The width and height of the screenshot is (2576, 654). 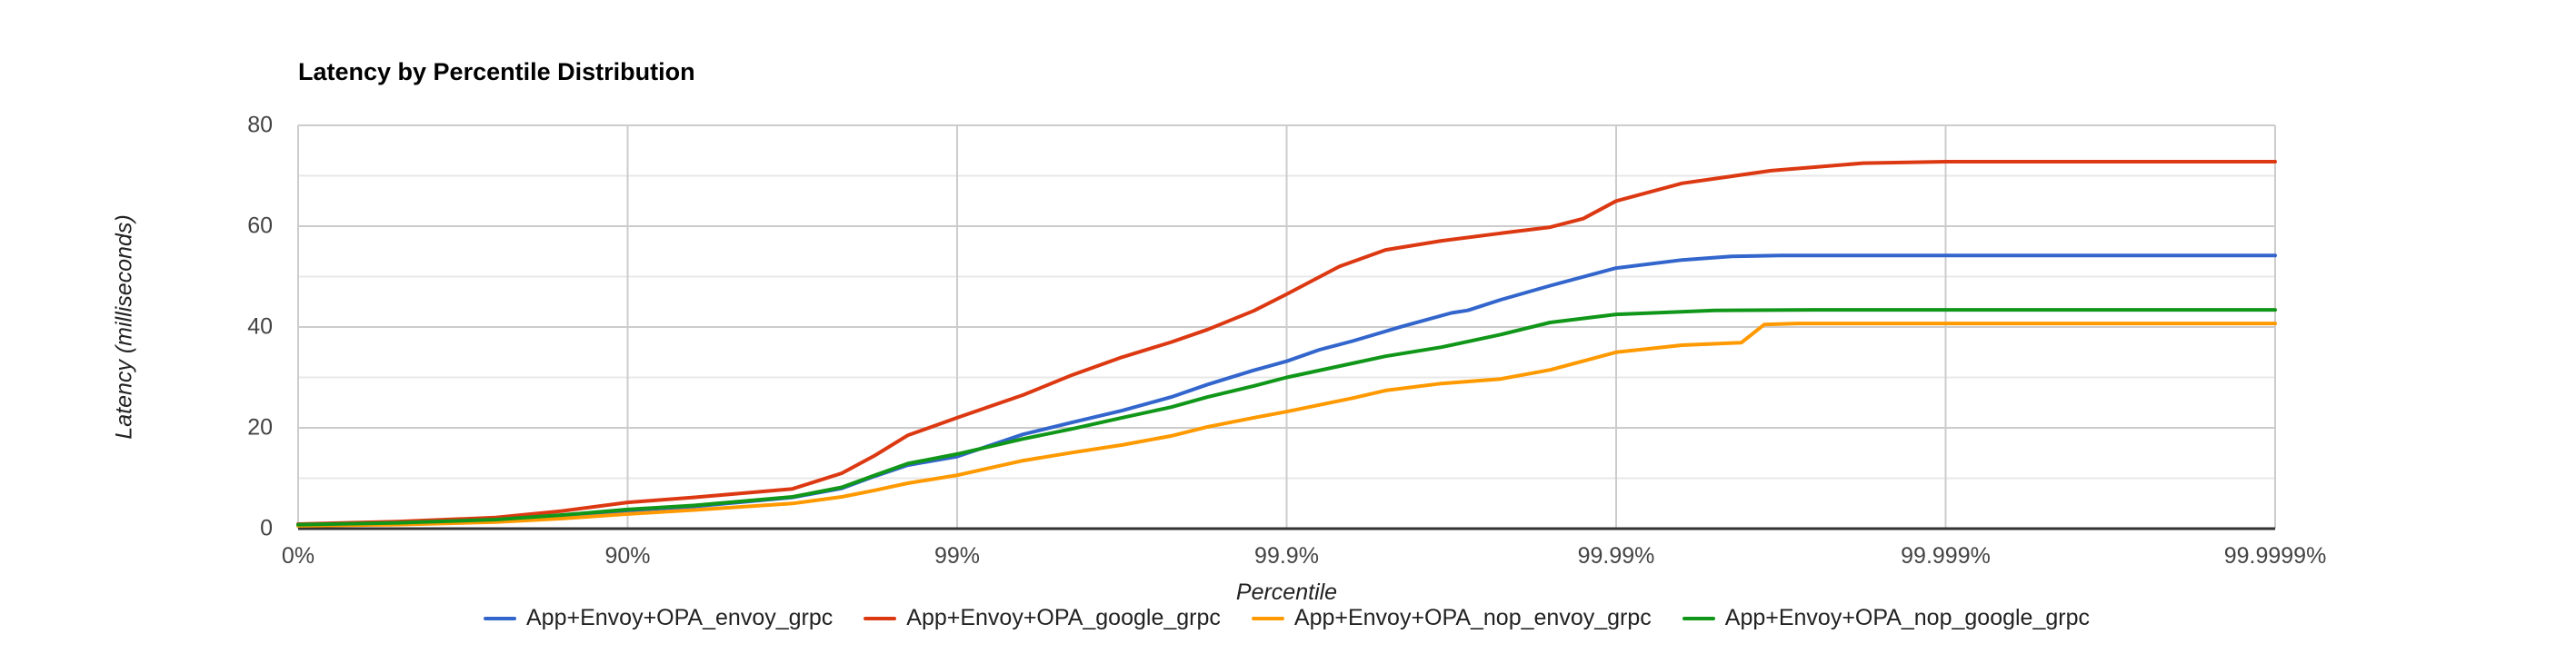 I want to click on legend-label: App+Envoy+OPA_nop_google_grpc, so click(x=1907, y=617).